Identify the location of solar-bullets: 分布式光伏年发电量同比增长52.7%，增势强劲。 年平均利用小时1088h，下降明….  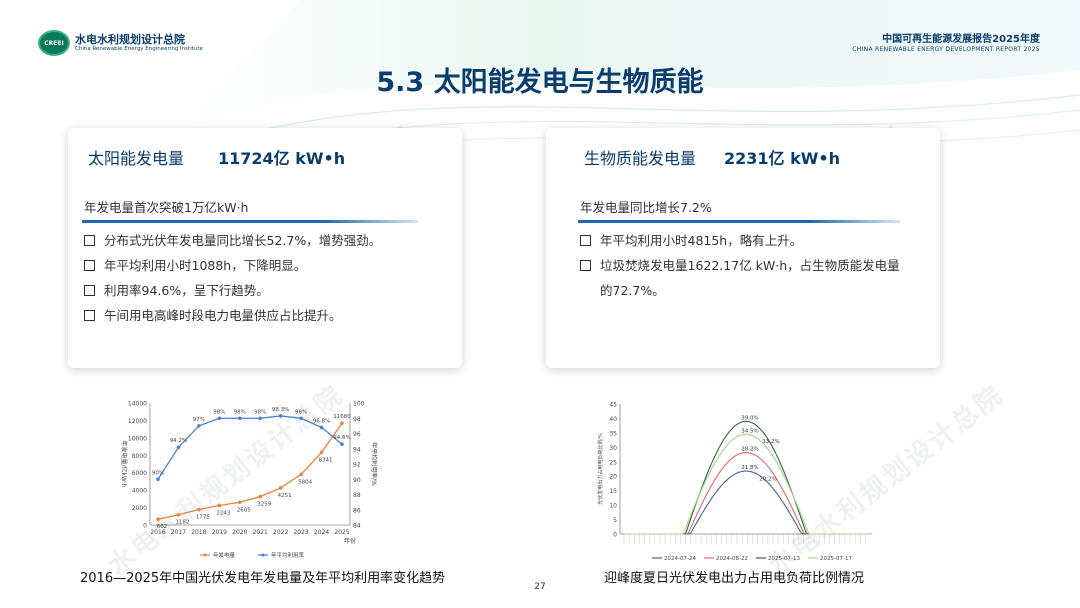
(264, 278).